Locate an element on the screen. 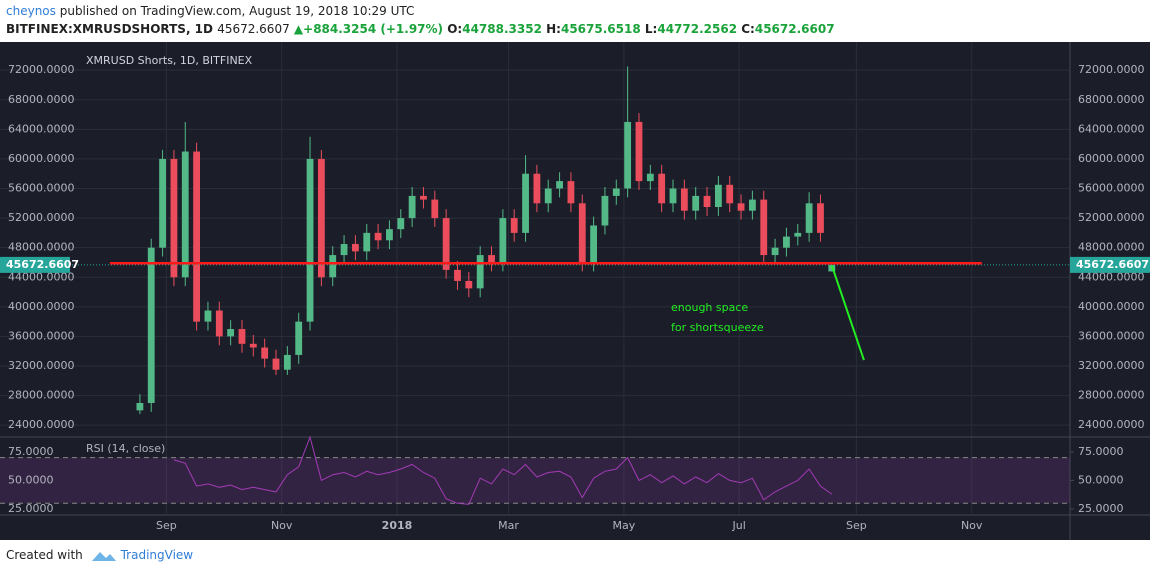 The width and height of the screenshot is (1150, 574). rsi-tick-label: 50.0000 is located at coordinates (1101, 479).